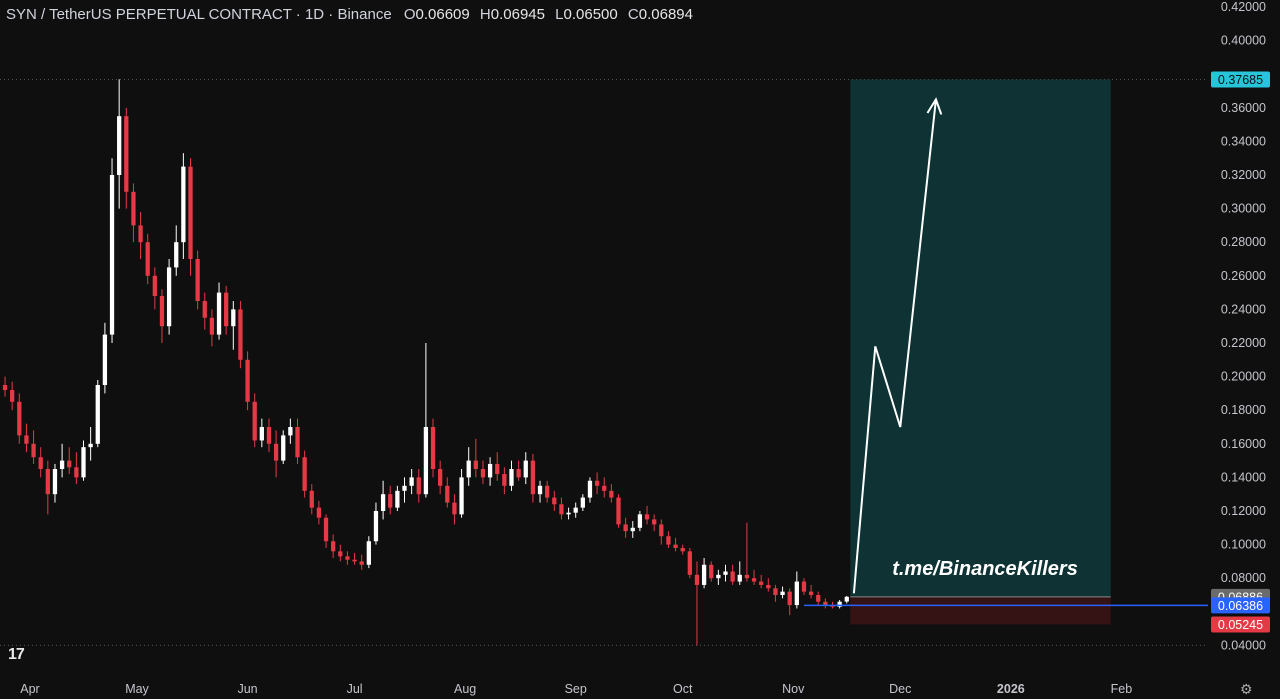 This screenshot has width=1280, height=699. I want to click on y-tick-label-10: 0.20000, so click(1243, 377).